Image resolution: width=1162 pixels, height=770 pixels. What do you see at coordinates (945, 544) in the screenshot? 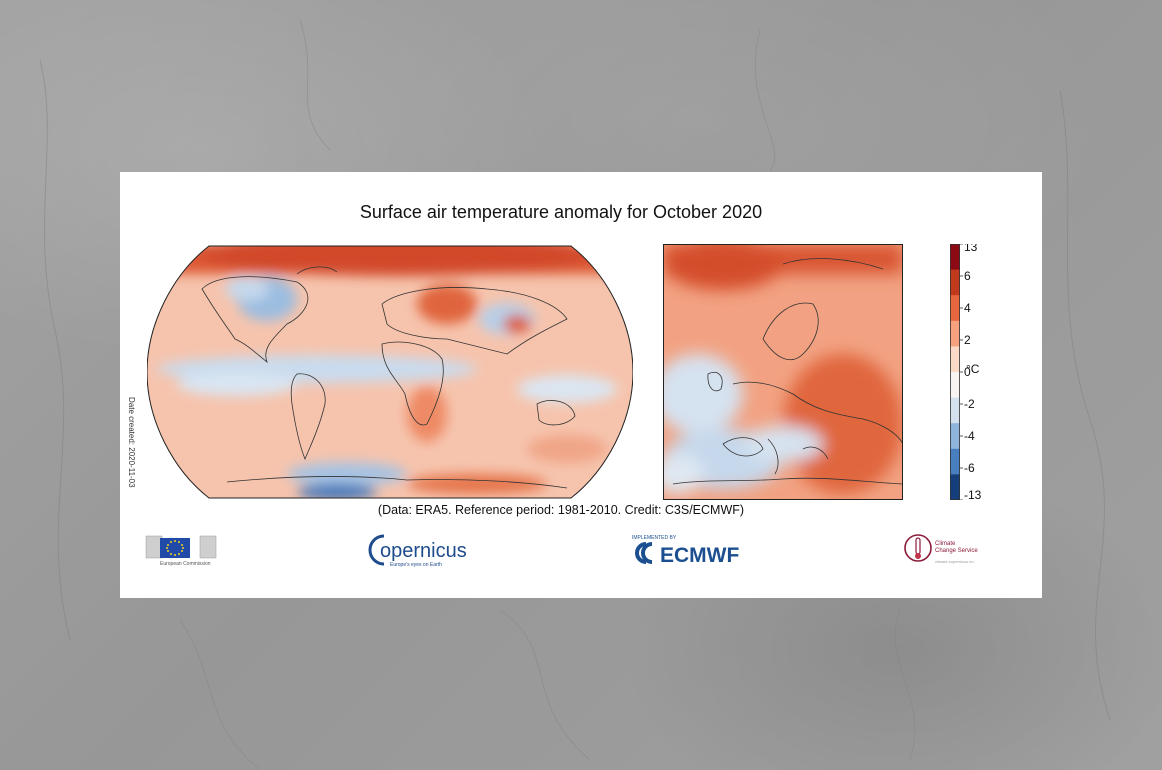
I see `svg-text: Climate` at bounding box center [945, 544].